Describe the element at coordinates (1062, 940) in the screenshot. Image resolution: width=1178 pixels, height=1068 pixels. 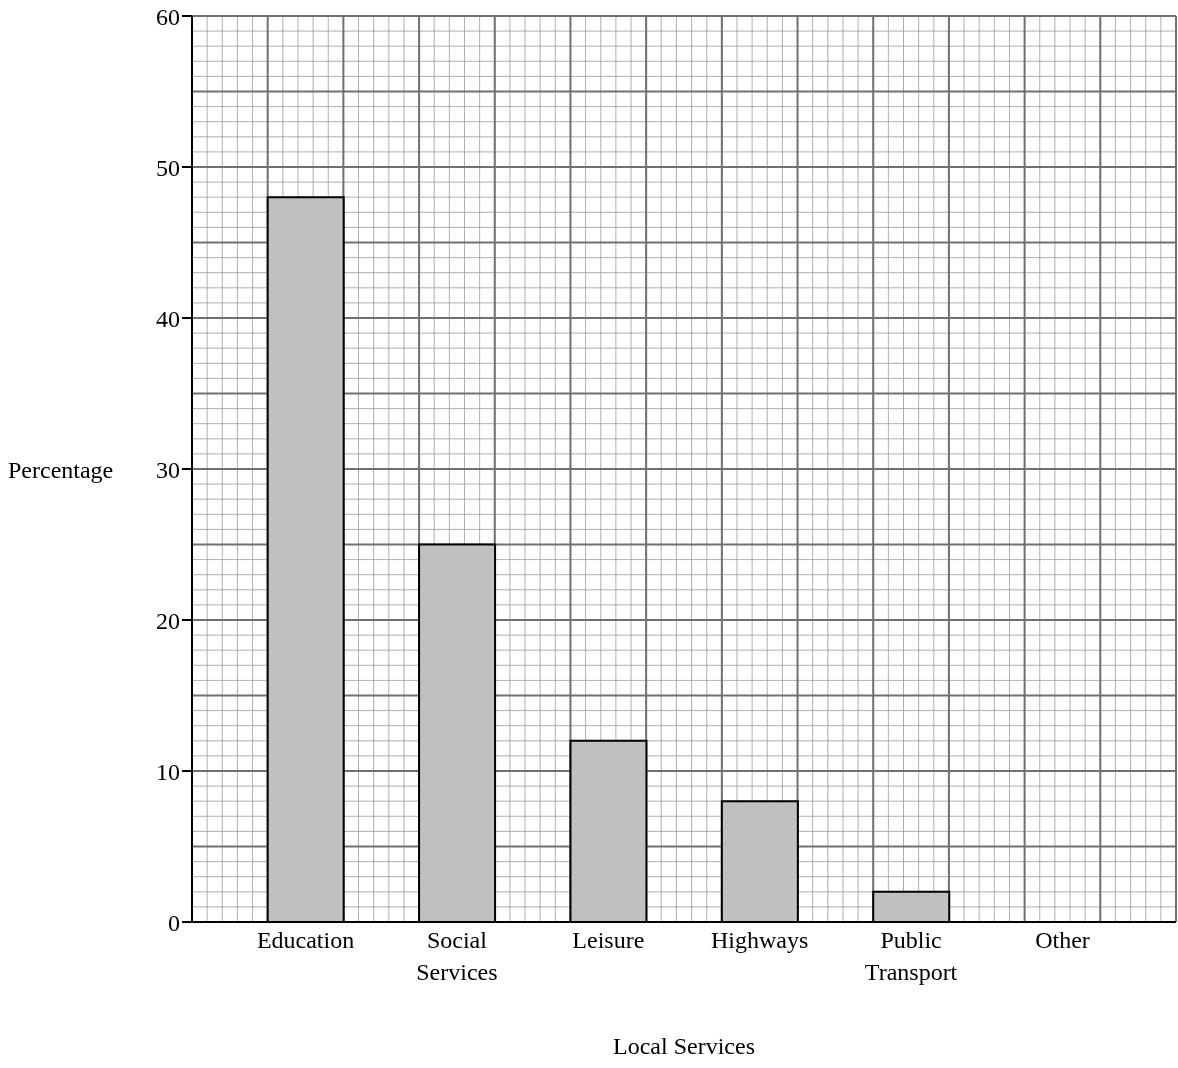
I see `x-tick-label: Other` at that location.